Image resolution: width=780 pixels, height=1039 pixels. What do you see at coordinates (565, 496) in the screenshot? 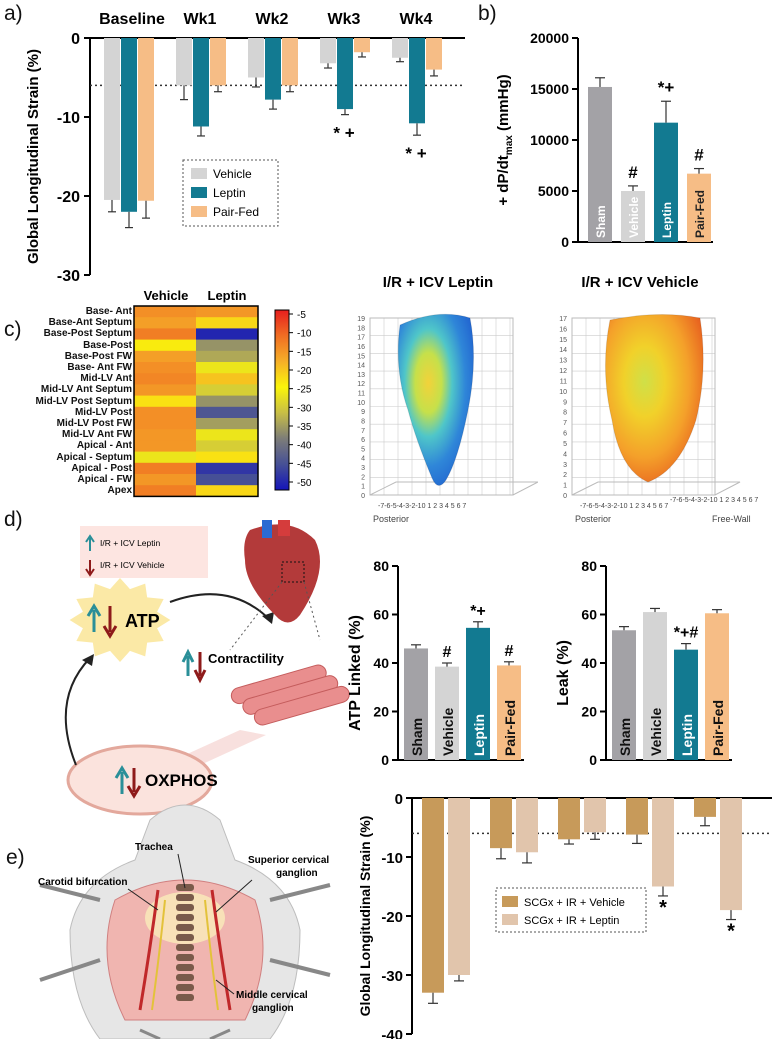
I see `z-tick-label: 0` at bounding box center [565, 496].